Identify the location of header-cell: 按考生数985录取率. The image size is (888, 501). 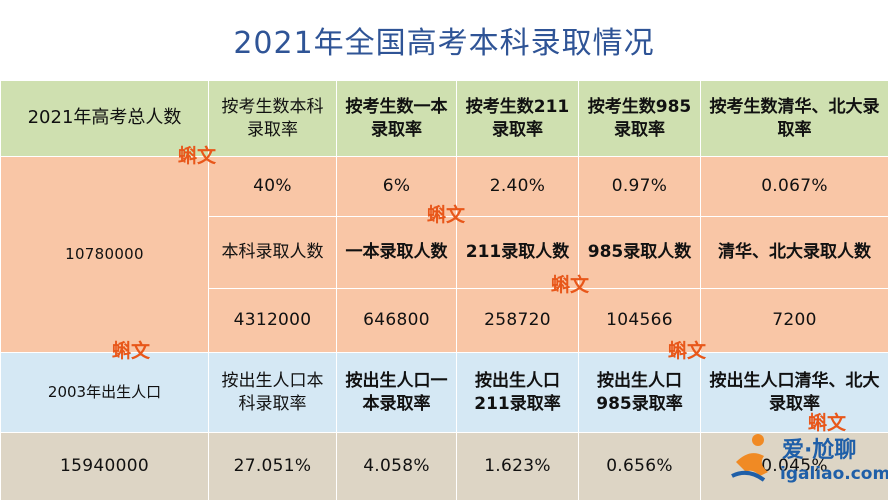
(640, 119).